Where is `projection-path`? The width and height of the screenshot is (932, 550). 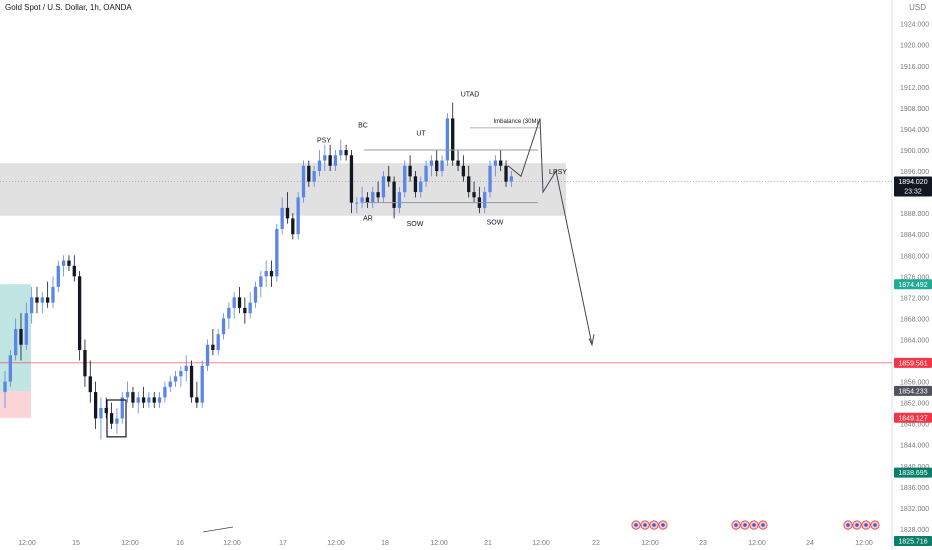
projection-path is located at coordinates (550, 231).